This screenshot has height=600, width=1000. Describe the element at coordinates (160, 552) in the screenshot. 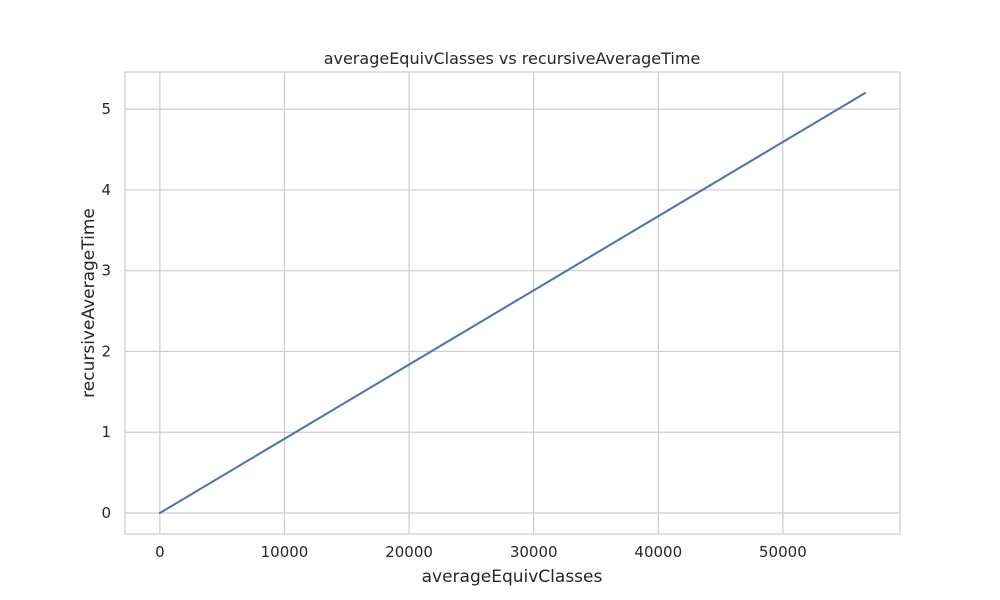

I see `x-tick-label: 0` at that location.